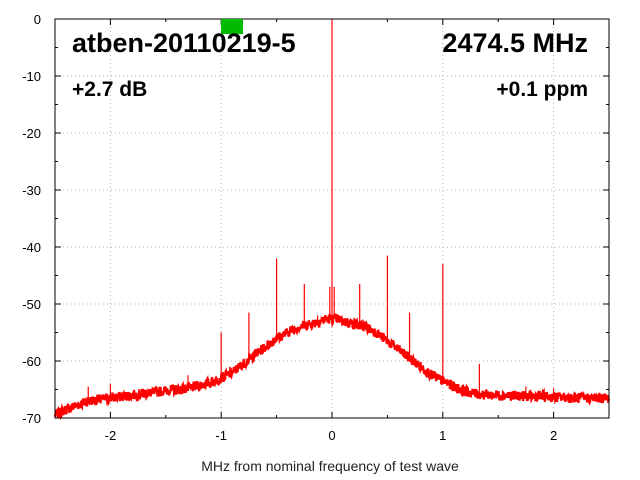 Image resolution: width=640 pixels, height=480 pixels. Describe the element at coordinates (31, 304) in the screenshot. I see `y-tick-label: -50` at that location.